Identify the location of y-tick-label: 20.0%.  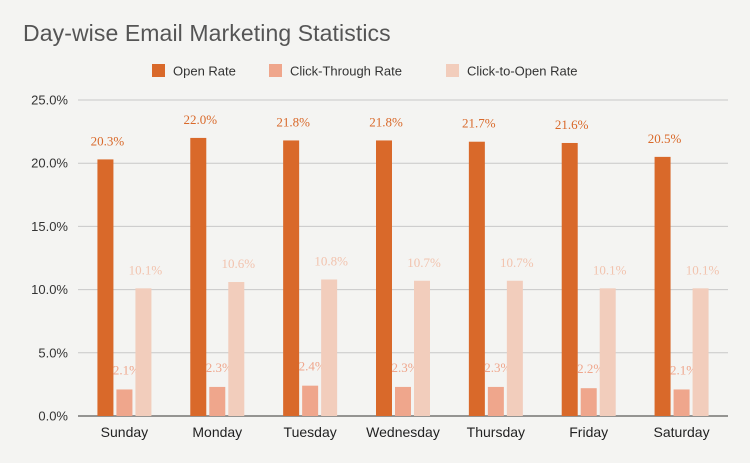
(49, 163).